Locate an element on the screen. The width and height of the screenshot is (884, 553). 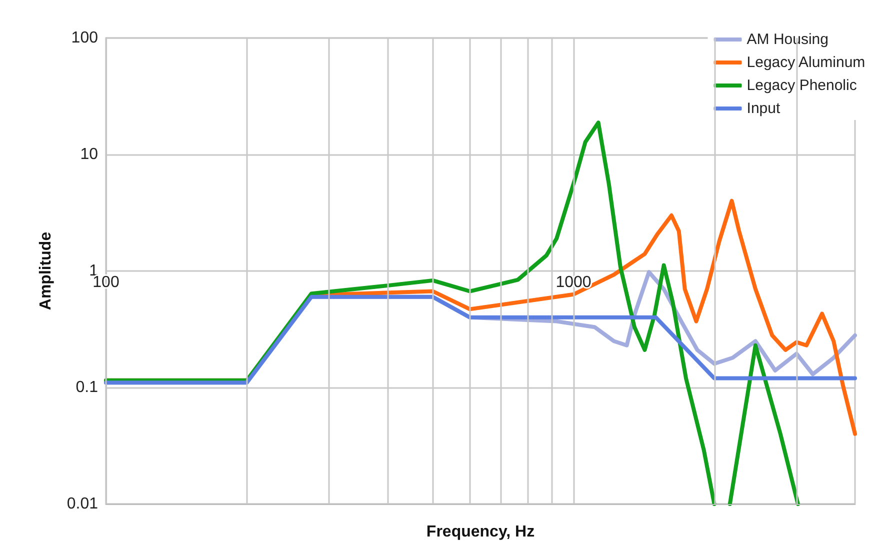
x-axis-title: Frequency, Hz is located at coordinates (480, 532).